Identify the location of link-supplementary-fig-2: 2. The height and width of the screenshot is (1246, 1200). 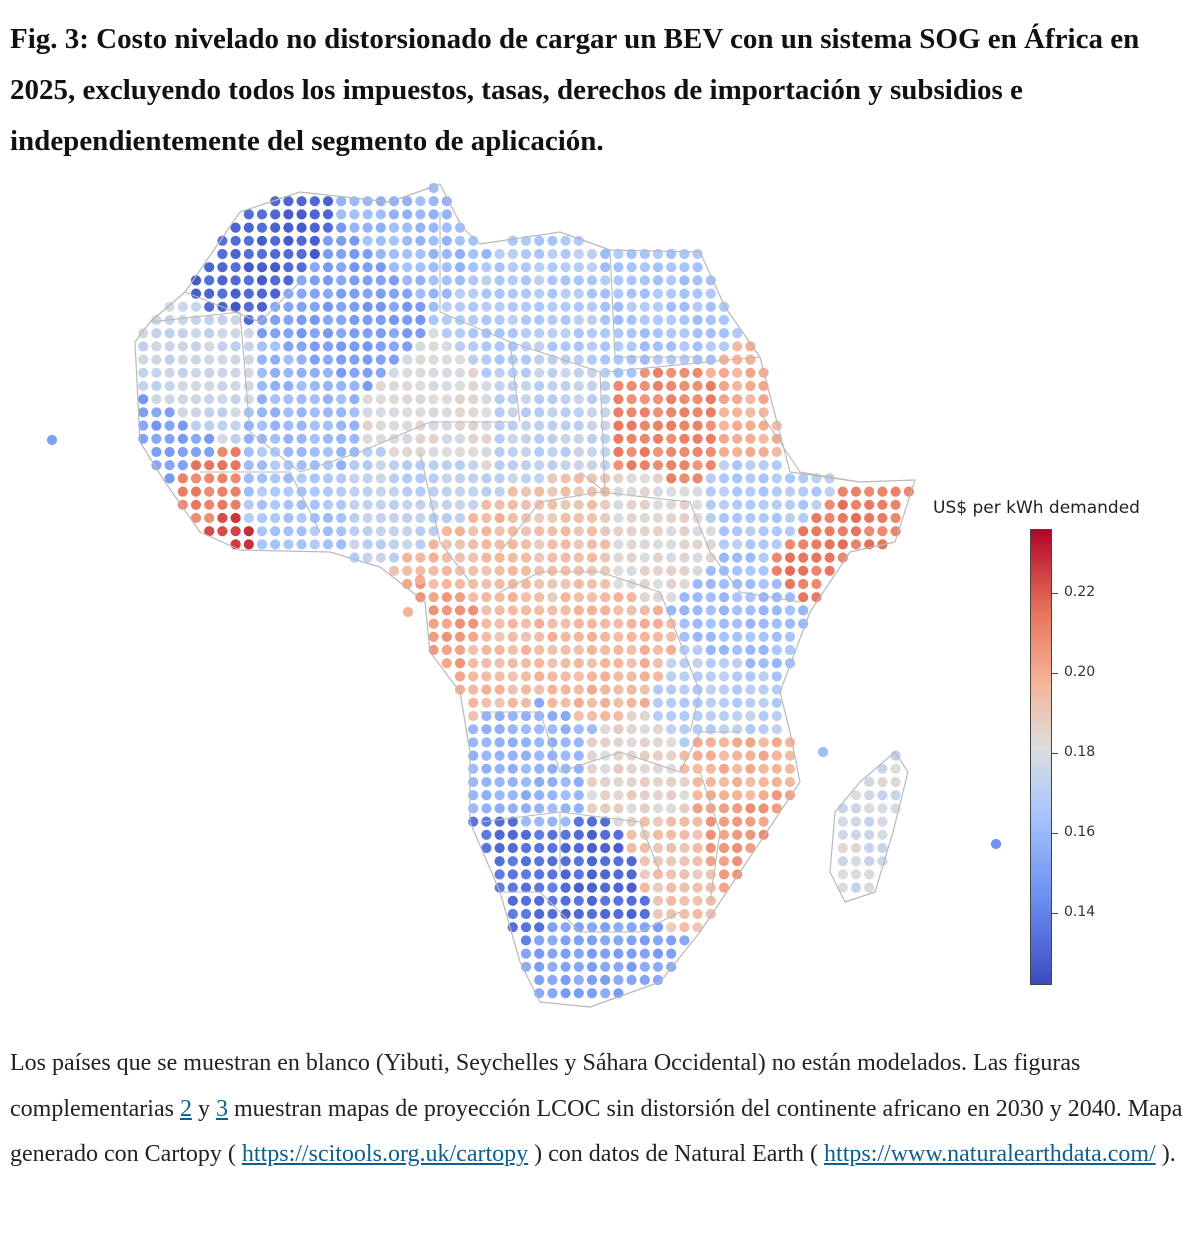
(185, 1108).